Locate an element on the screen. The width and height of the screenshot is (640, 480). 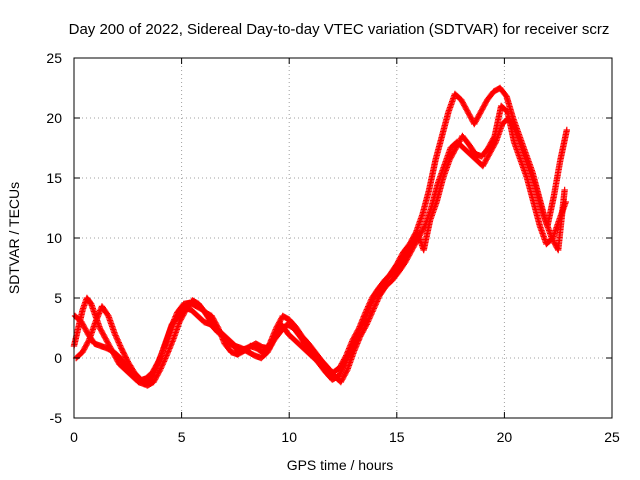
x-tick-label: 15 is located at coordinates (397, 437).